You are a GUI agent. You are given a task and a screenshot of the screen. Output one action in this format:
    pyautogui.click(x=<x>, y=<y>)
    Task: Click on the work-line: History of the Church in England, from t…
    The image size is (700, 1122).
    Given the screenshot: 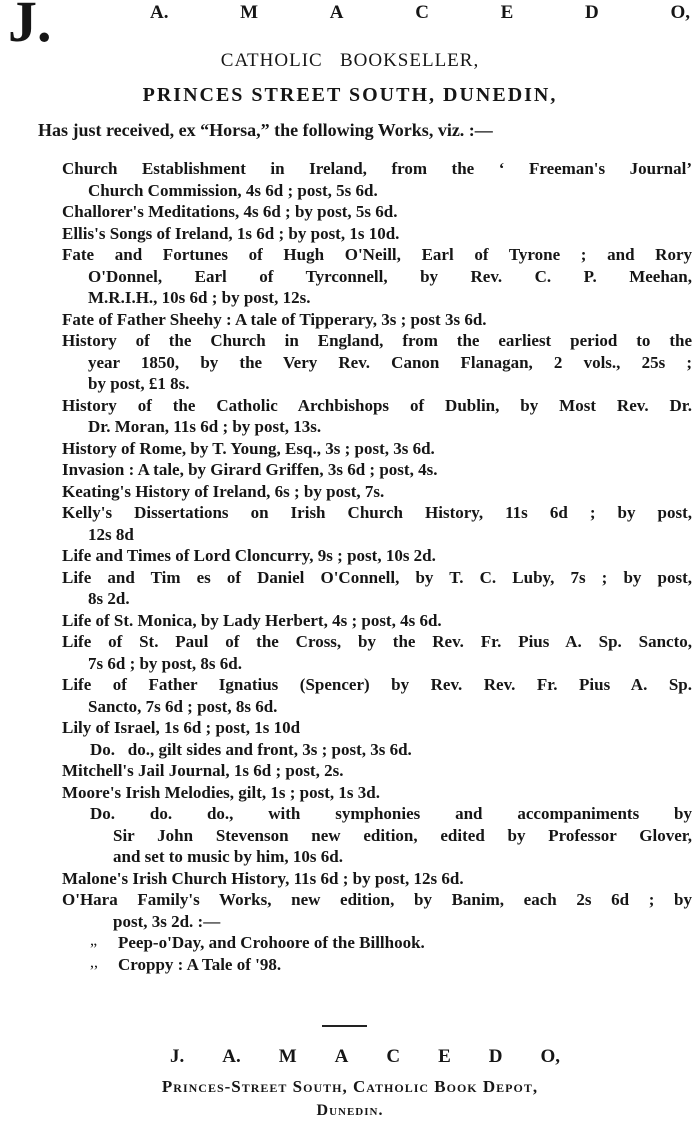 What is the action you would take?
    pyautogui.click(x=377, y=340)
    